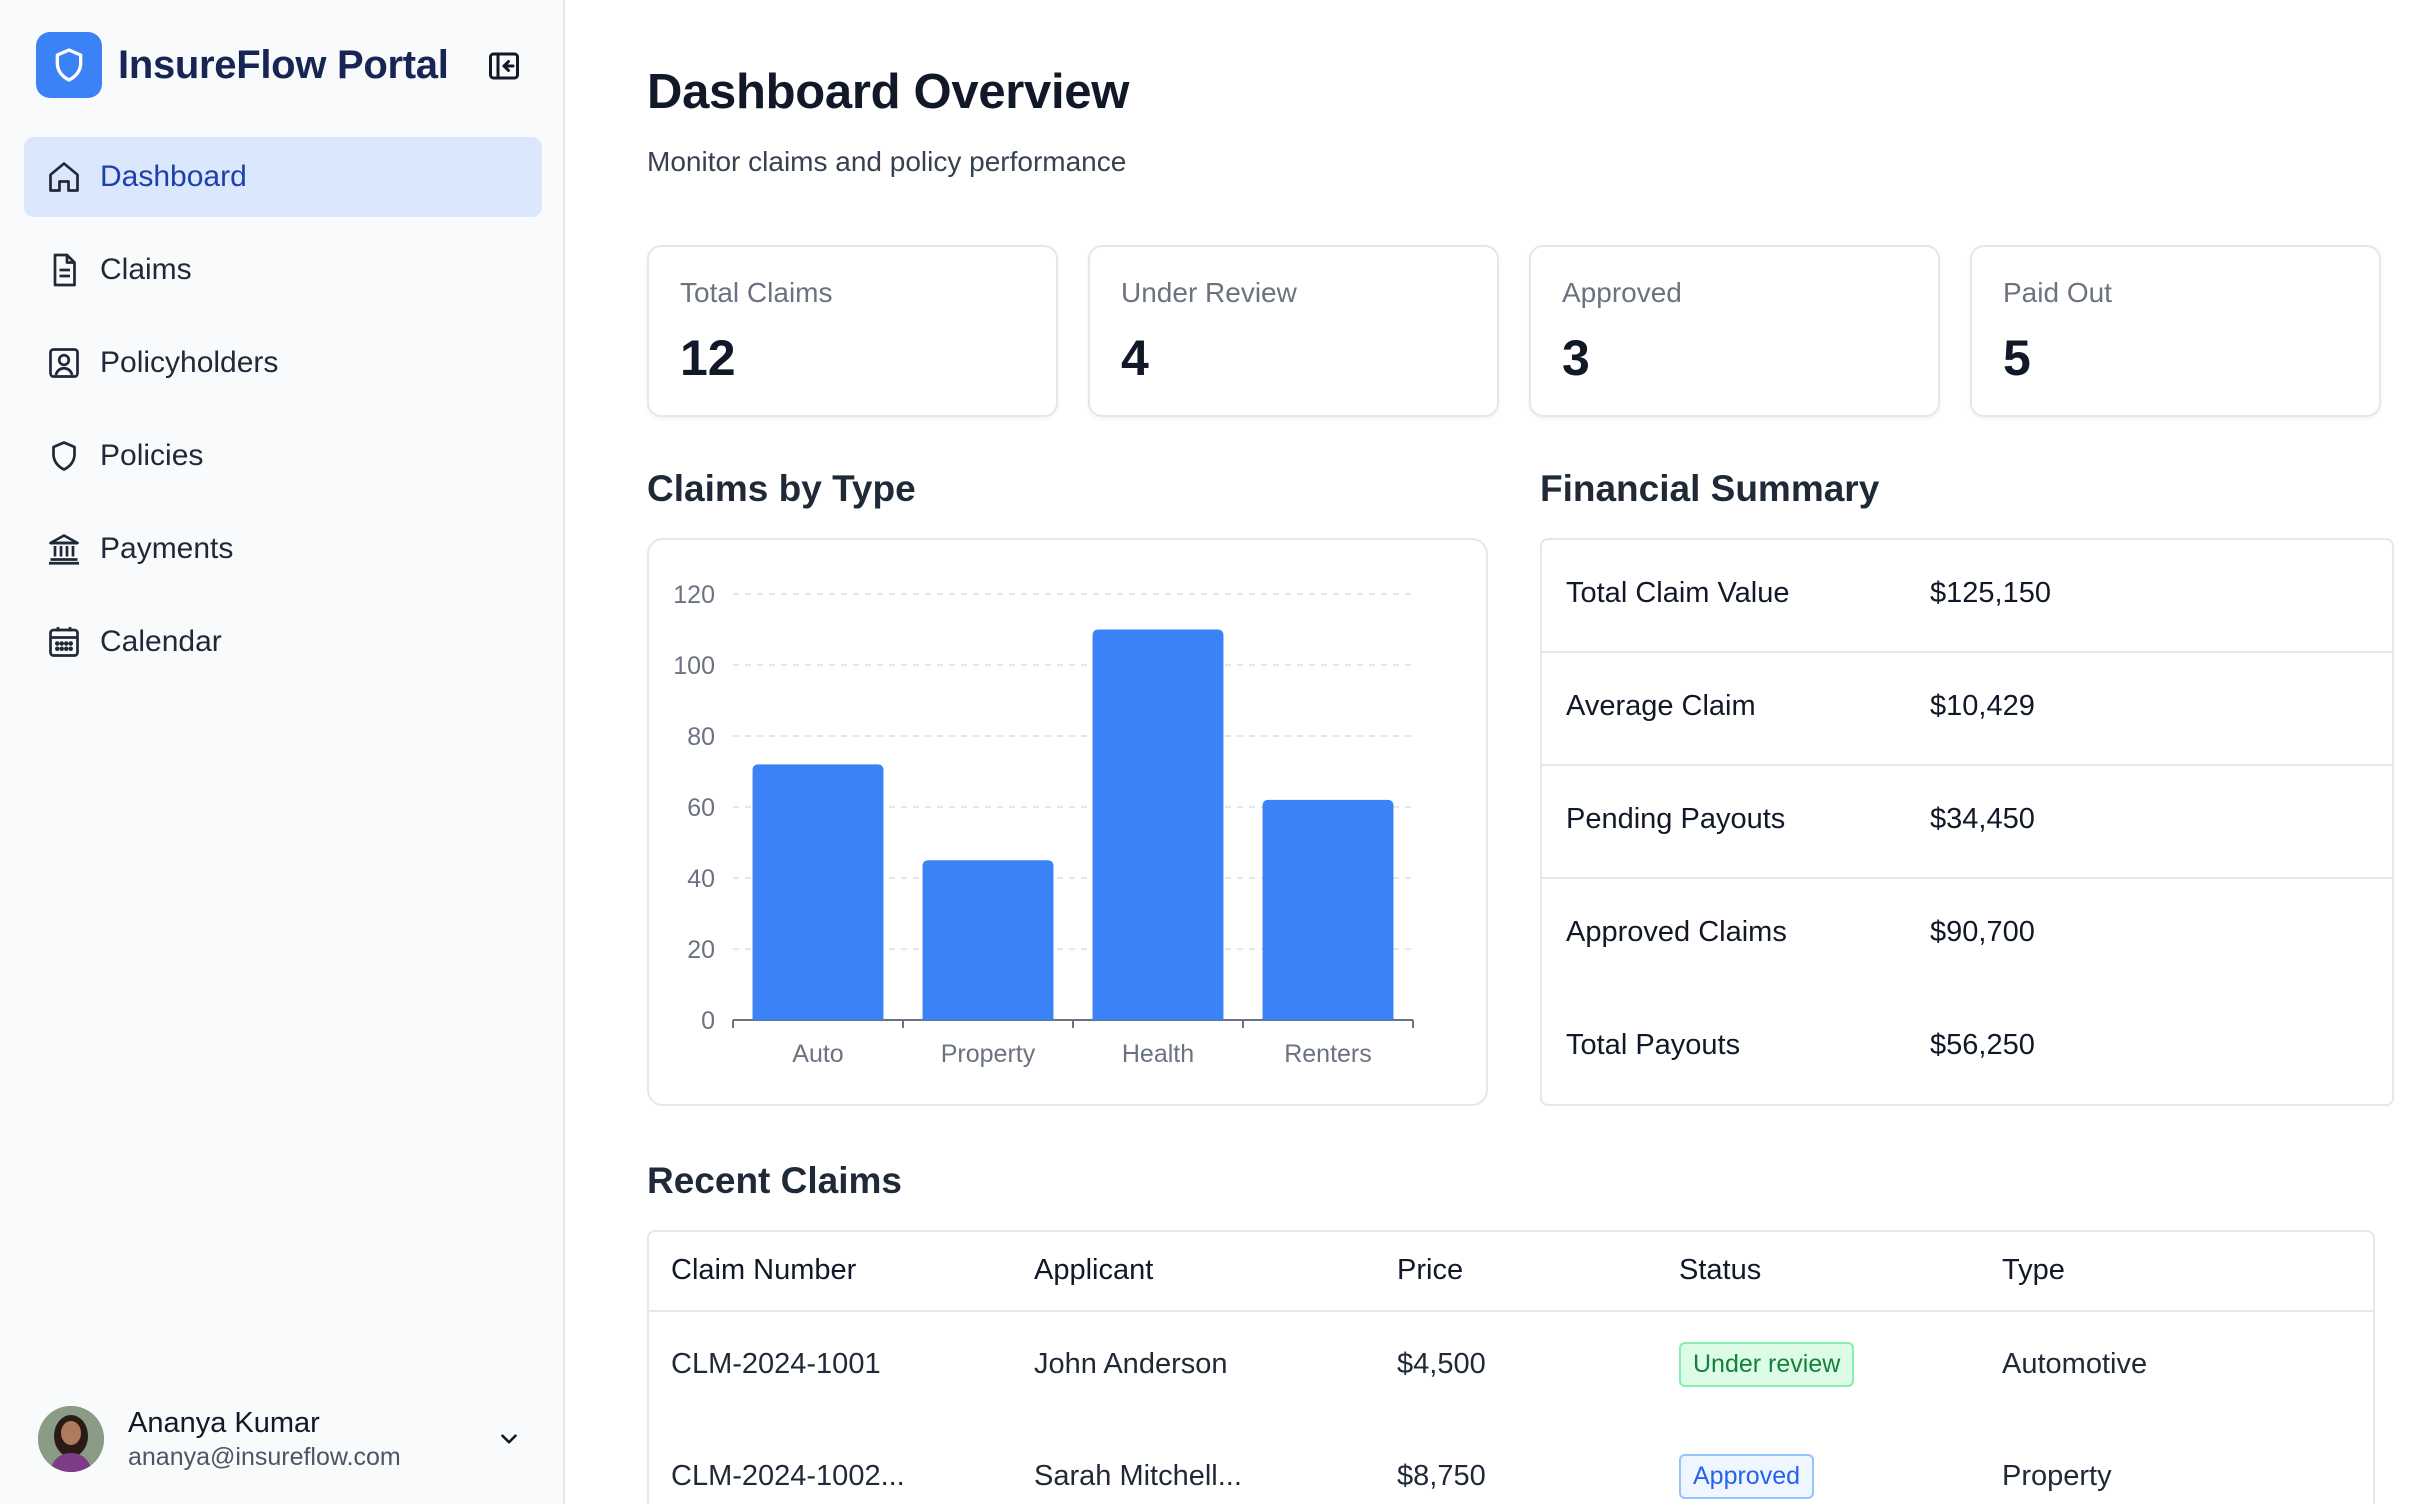 The image size is (2432, 1504). Describe the element at coordinates (1982, 1045) in the screenshot. I see `financial-value: $56,250` at that location.